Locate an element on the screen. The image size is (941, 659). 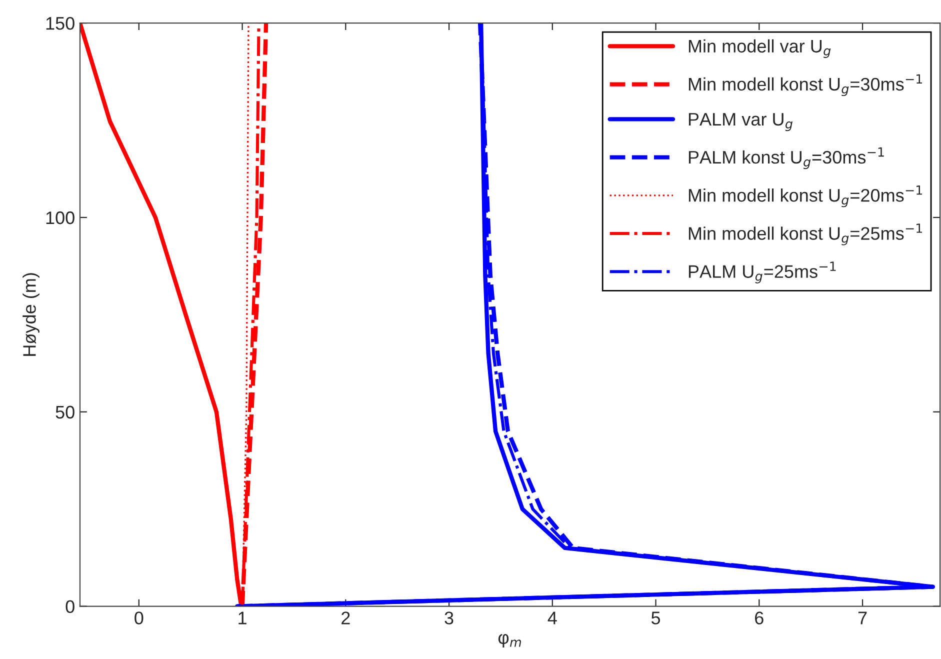
x-tick-label: 2 is located at coordinates (346, 618).